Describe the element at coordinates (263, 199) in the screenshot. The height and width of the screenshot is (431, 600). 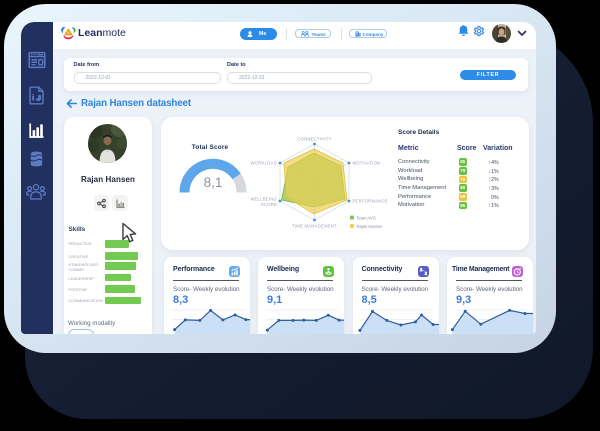
I see `svg-text: WELLBEING` at that location.